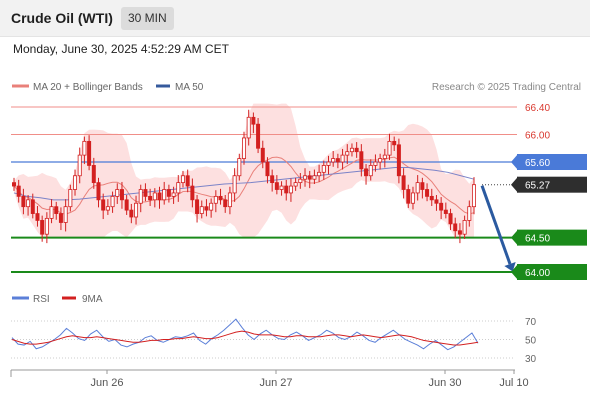 This screenshot has width=590, height=400. Describe the element at coordinates (121, 49) in the screenshot. I see `chart-datetime: Monday, June 30, 2025 4:52:29 AM CET` at that location.